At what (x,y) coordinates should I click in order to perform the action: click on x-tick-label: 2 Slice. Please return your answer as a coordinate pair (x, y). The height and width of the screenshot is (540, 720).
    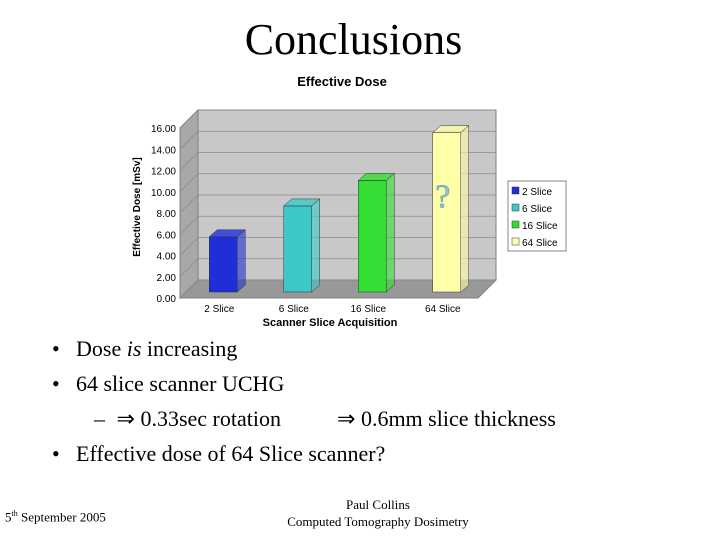
    Looking at the image, I should click on (219, 309).